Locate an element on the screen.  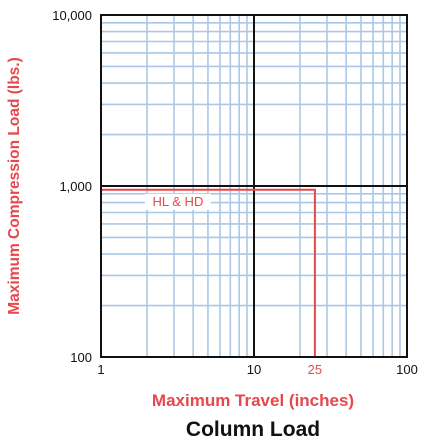
x-tick-label: 25 is located at coordinates (315, 369).